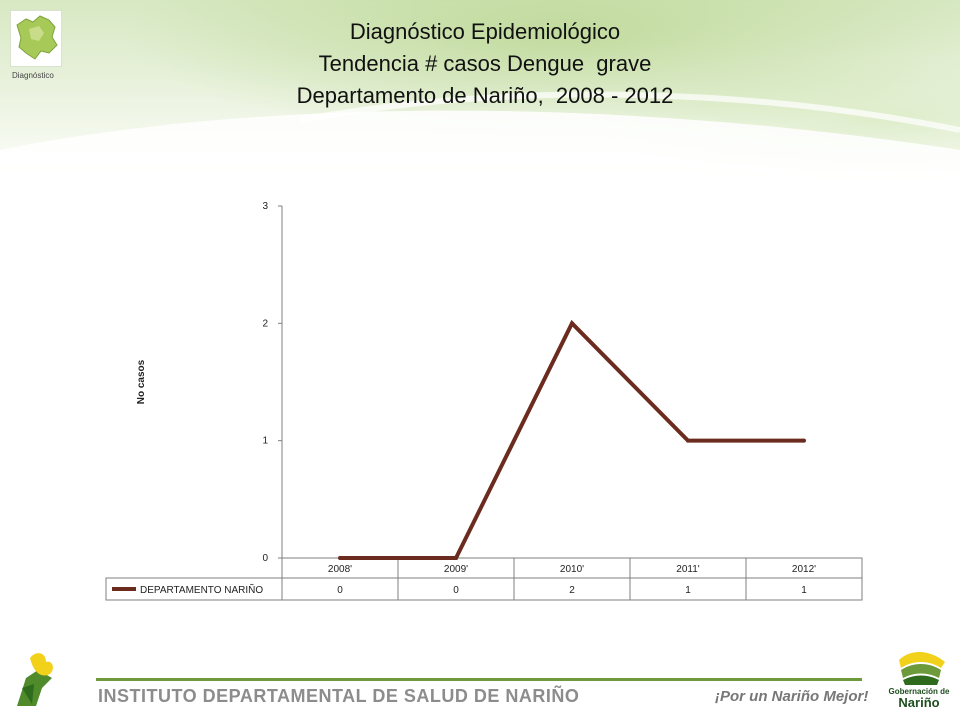 The width and height of the screenshot is (960, 720). I want to click on nariño-map-logo, so click(36, 38).